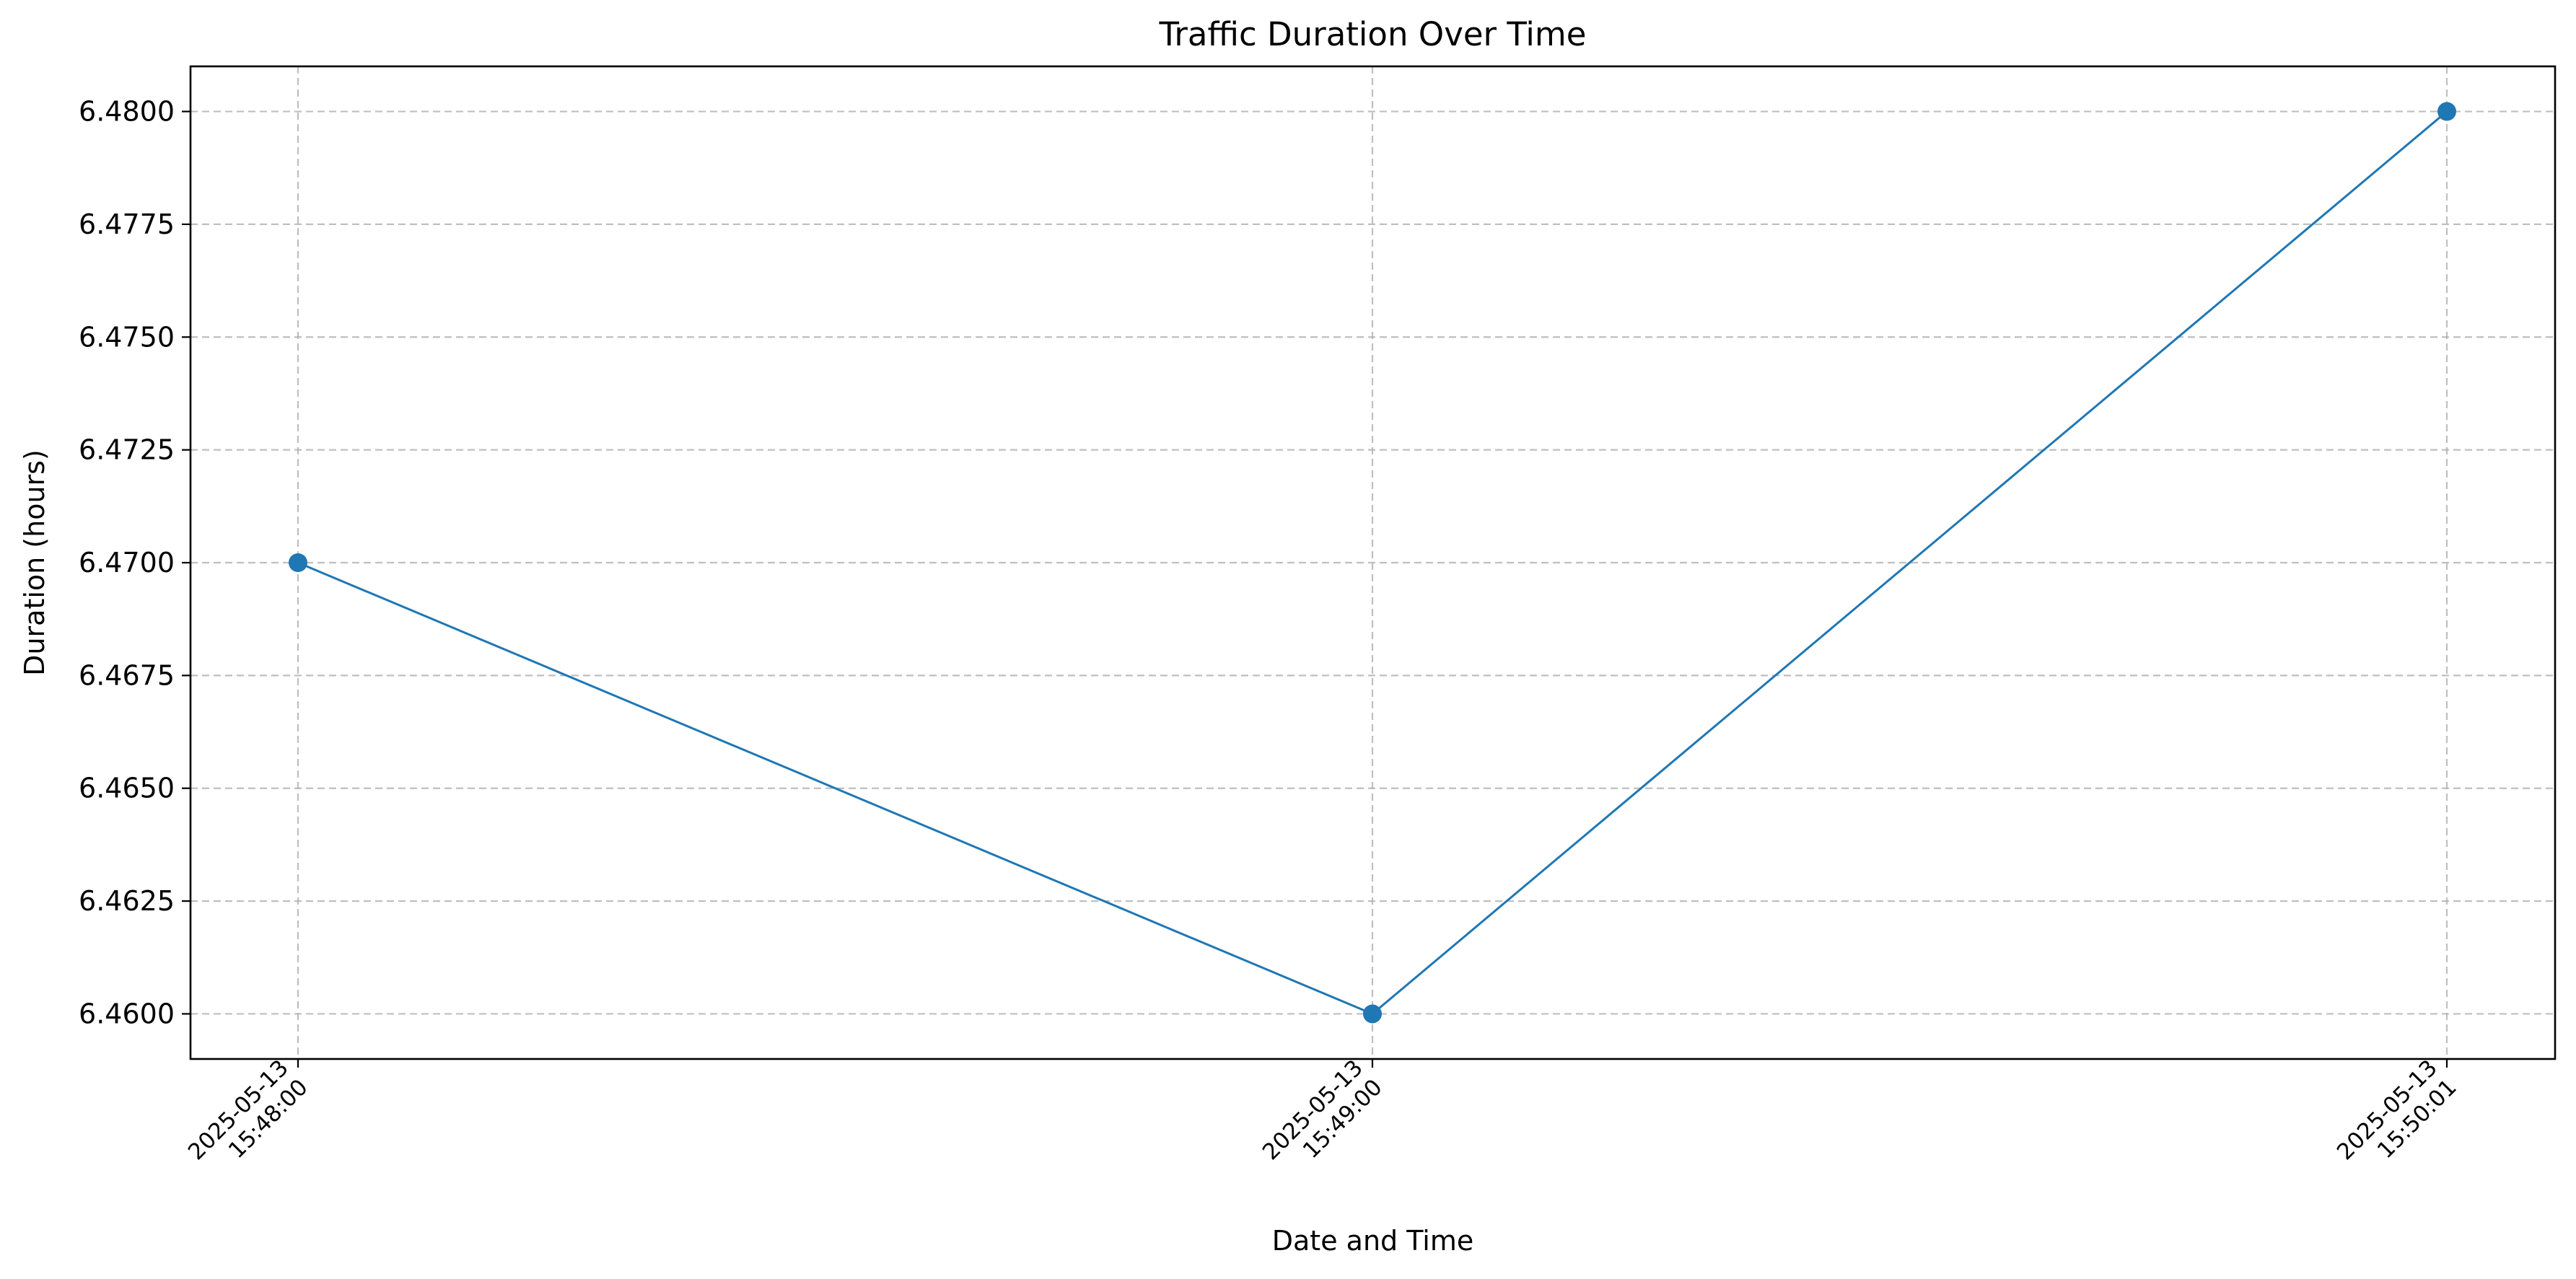  Describe the element at coordinates (127, 789) in the screenshot. I see `y-tick-label: 6.4650` at that location.